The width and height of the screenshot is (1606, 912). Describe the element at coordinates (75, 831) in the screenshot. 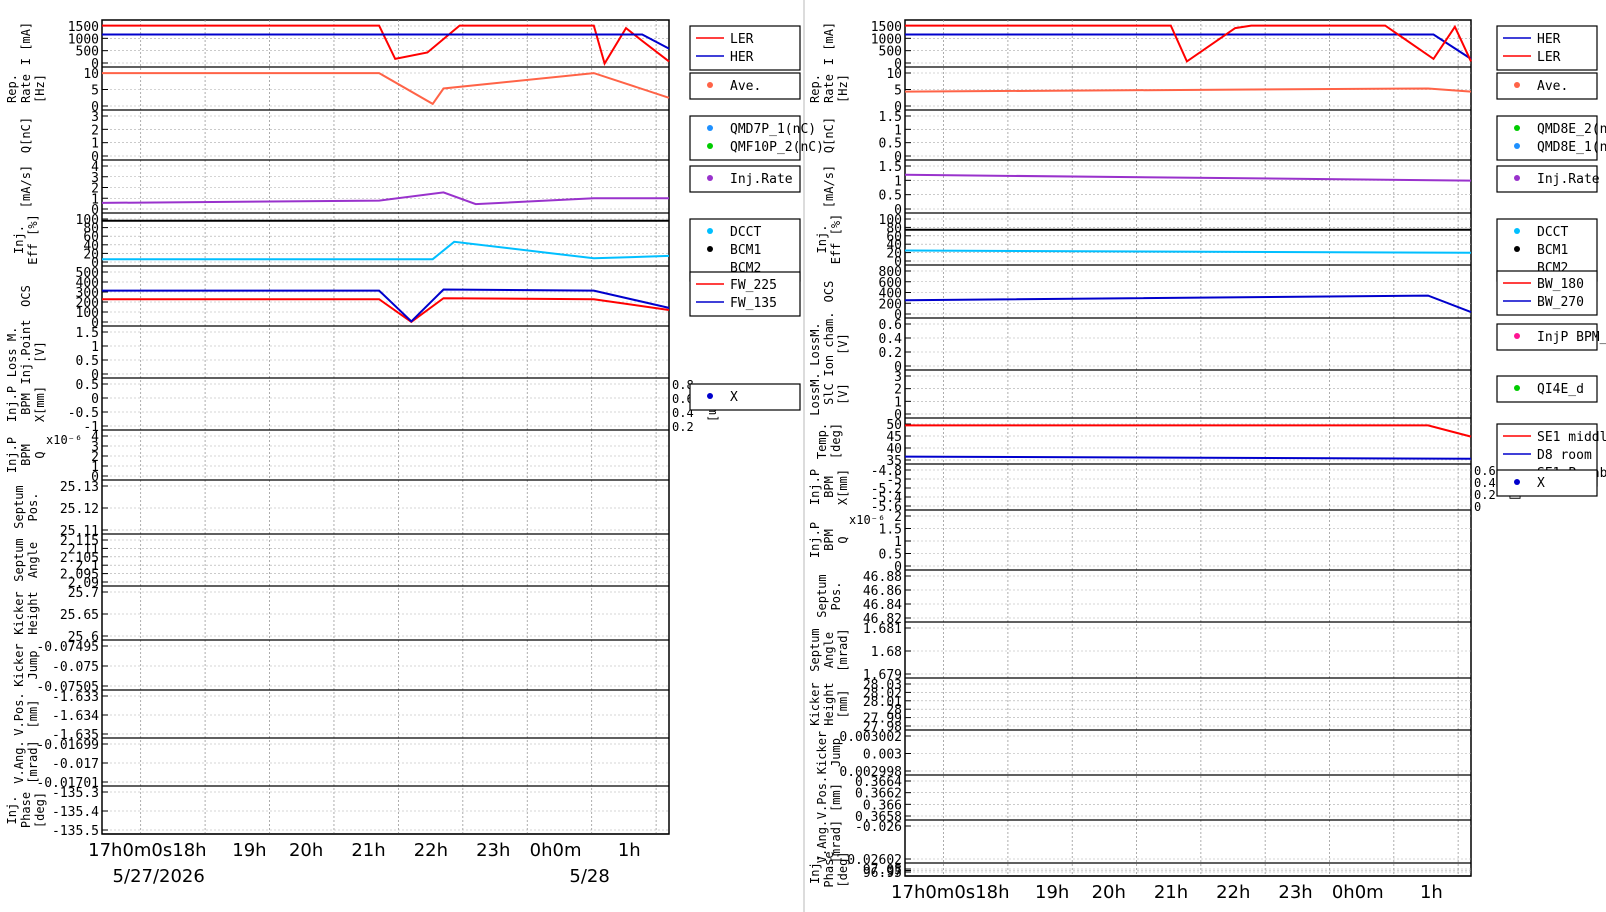

I see `left-ytick-label: -135.5` at that location.